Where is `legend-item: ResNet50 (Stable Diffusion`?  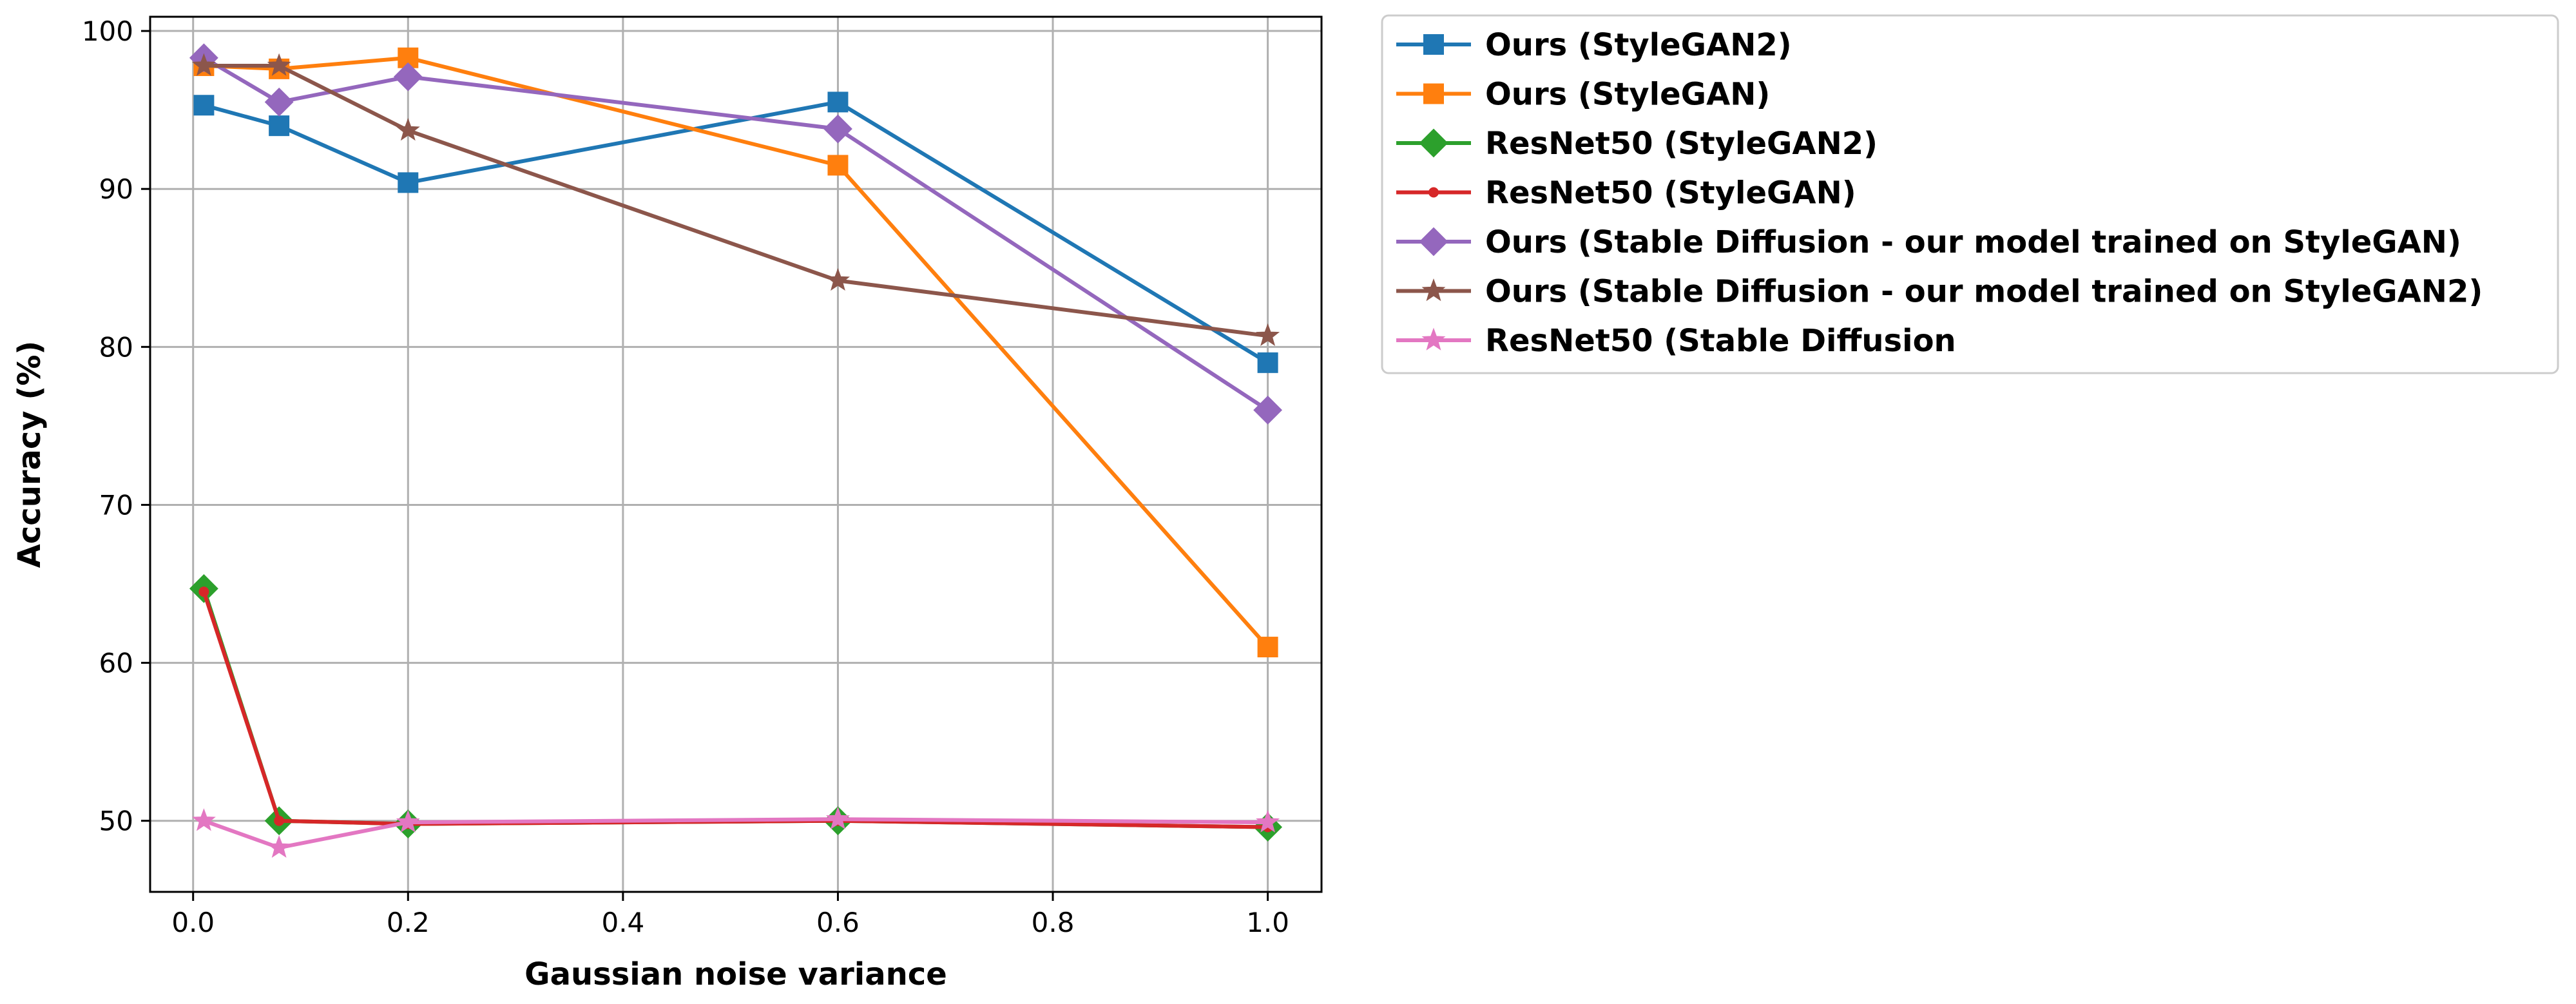
legend-item: ResNet50 (Stable Diffusion is located at coordinates (1676, 341).